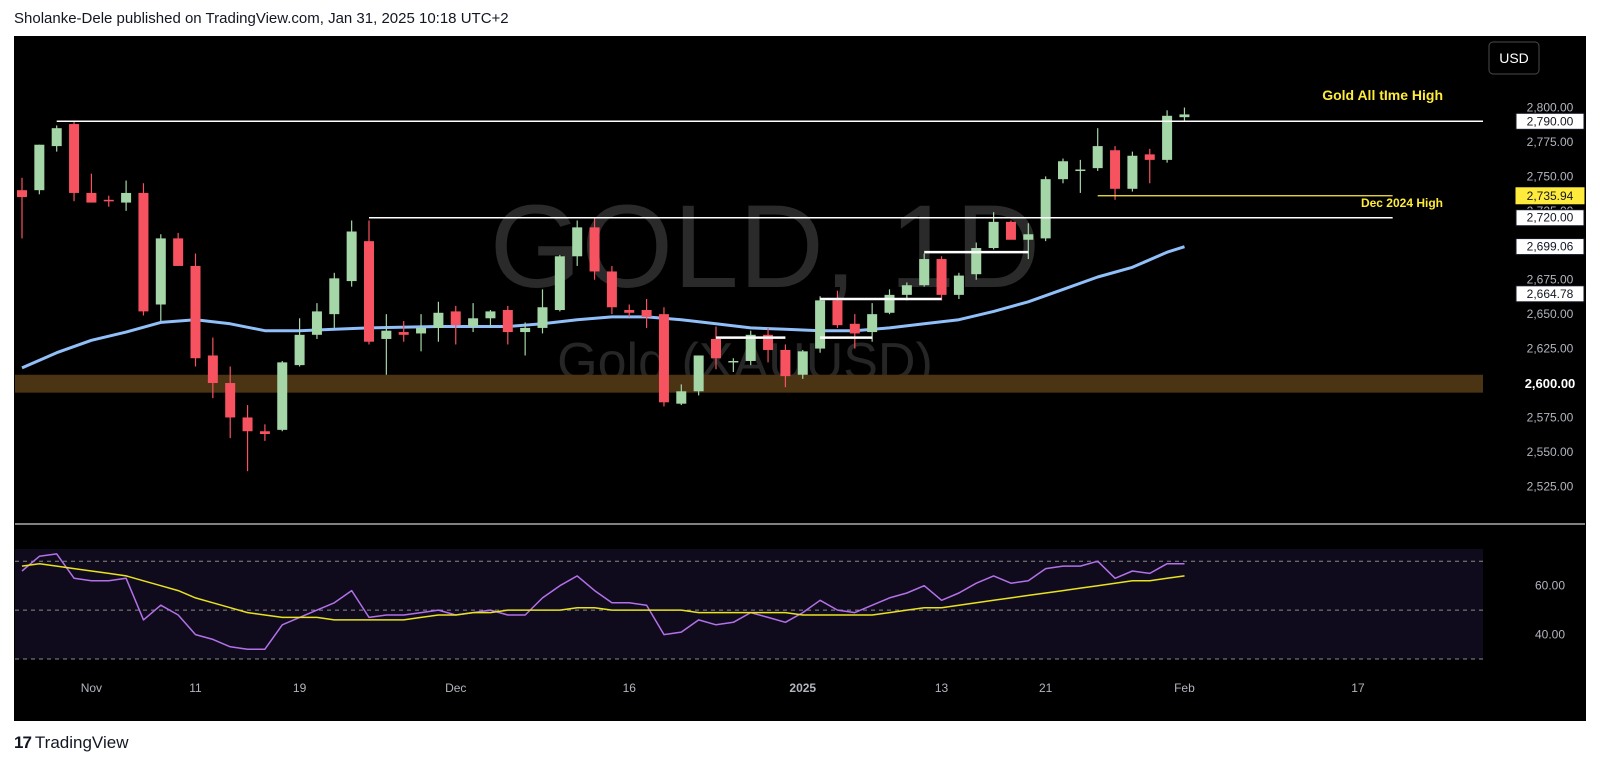 Image resolution: width=1600 pixels, height=766 pixels. Describe the element at coordinates (1550, 383) in the screenshot. I see `price-label: 2,600.00` at that location.